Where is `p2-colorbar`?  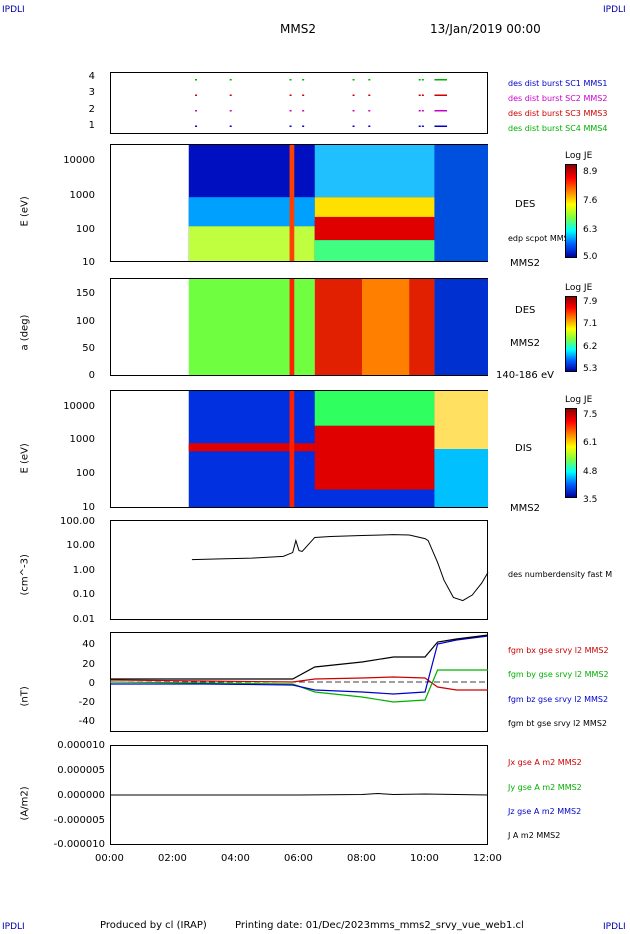 p2-colorbar is located at coordinates (571, 211).